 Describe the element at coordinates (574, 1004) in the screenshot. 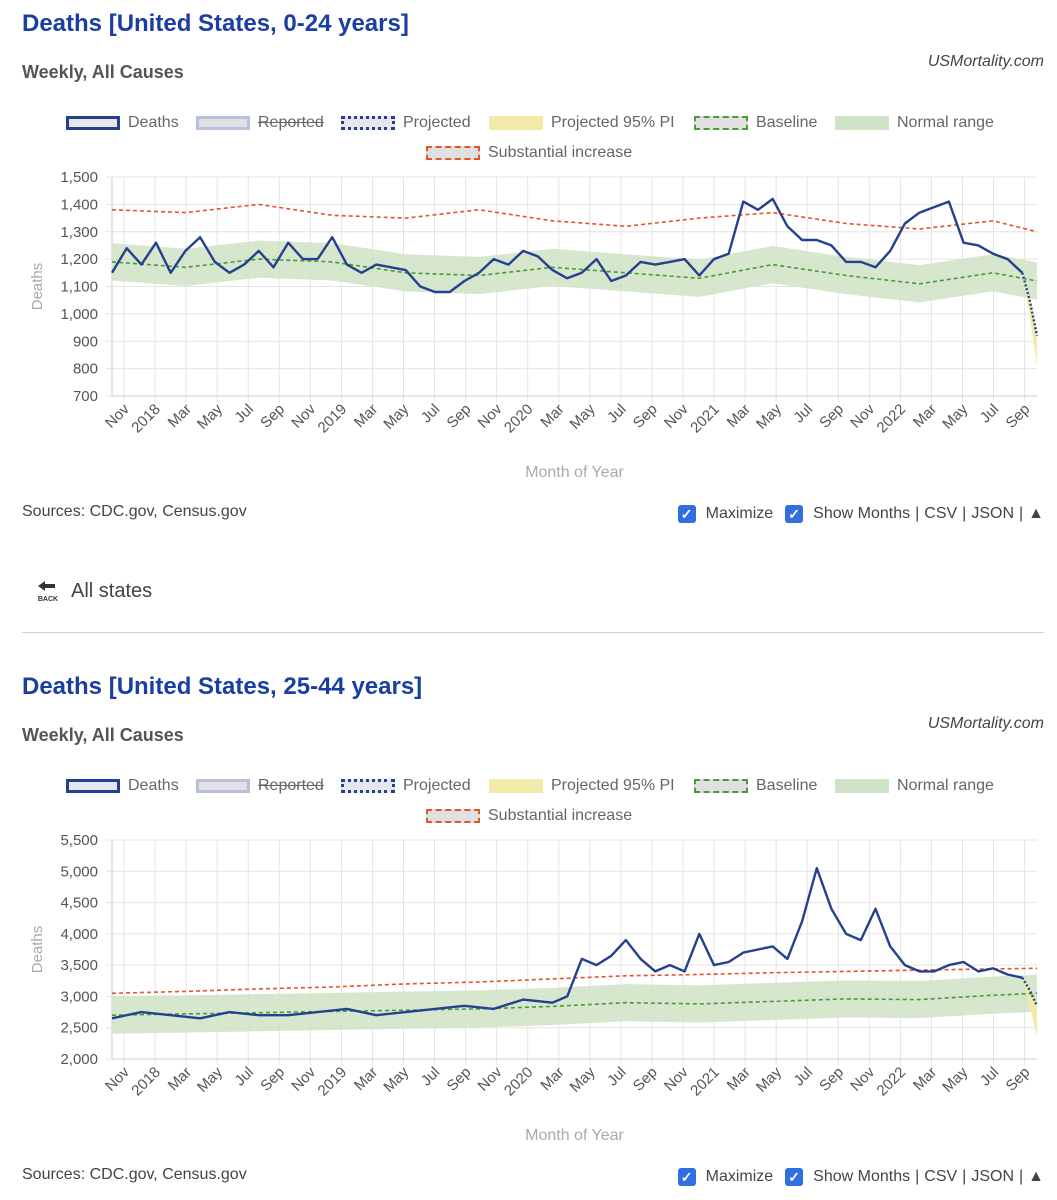

I see `normal-range-band` at that location.